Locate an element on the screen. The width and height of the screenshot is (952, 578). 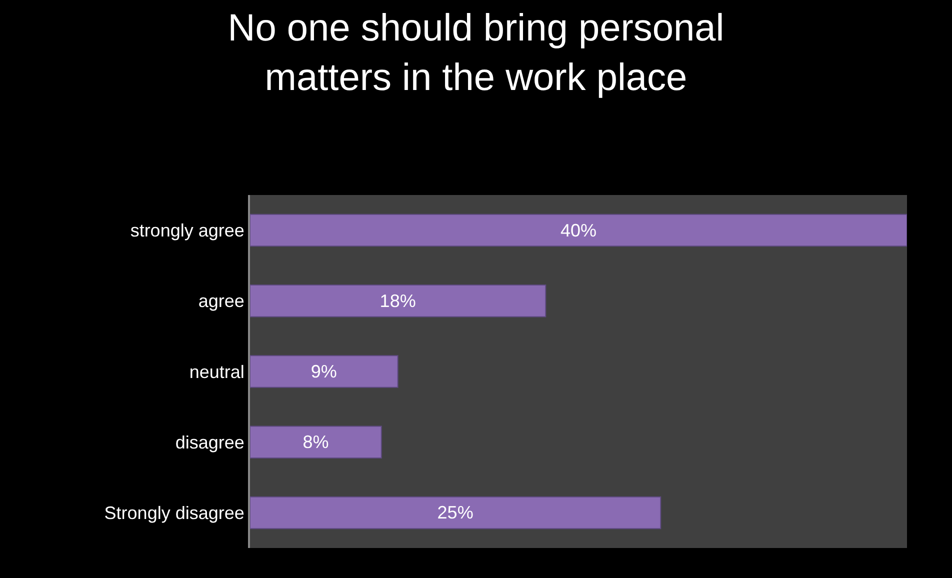
data-label: 25% is located at coordinates (455, 512).